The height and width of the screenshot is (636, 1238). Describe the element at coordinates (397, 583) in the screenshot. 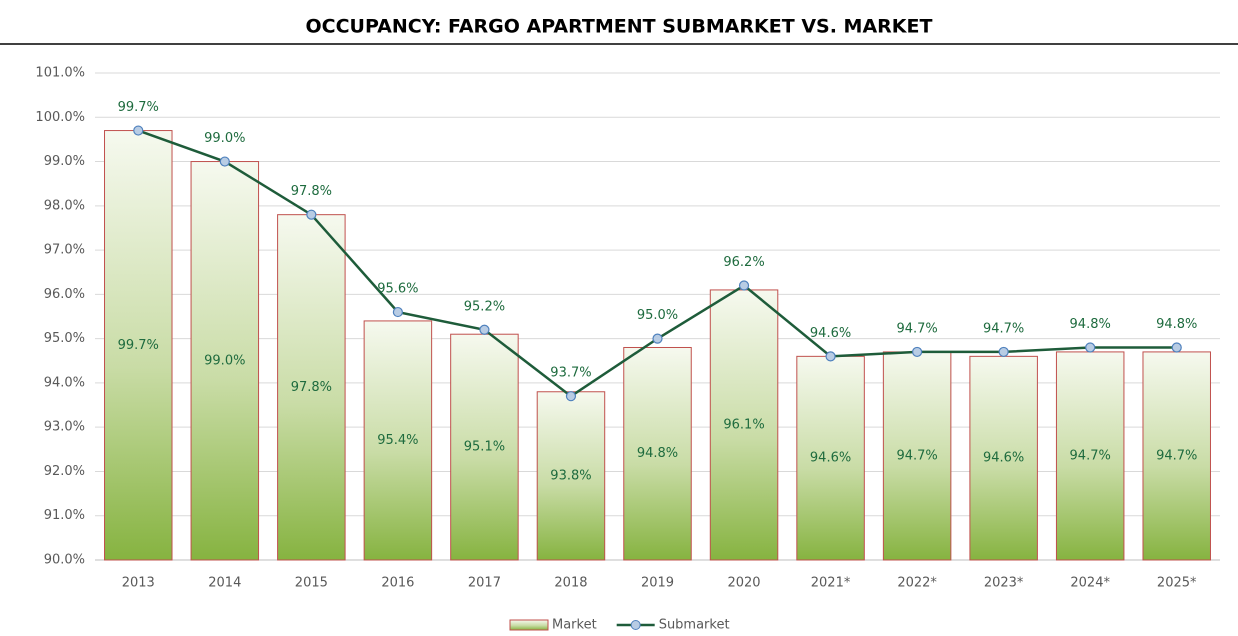

I see `x-tick-label: 2016` at that location.